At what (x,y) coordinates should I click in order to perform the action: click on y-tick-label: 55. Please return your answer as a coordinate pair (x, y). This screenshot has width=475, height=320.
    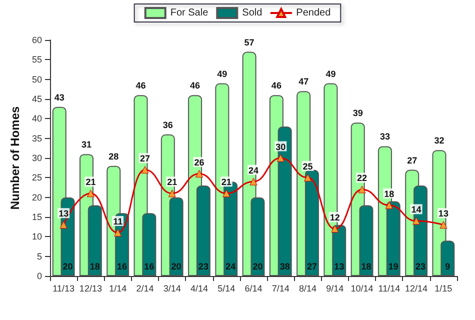
    Looking at the image, I should click on (37, 59).